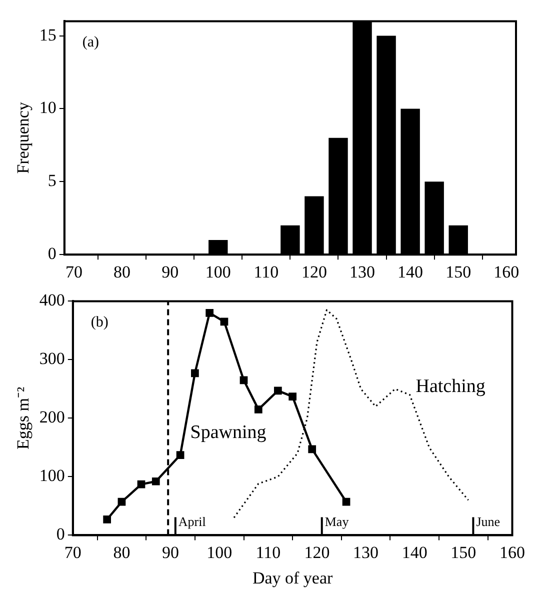 The height and width of the screenshot is (602, 537). I want to click on y-tick-label: 10, so click(47, 108).